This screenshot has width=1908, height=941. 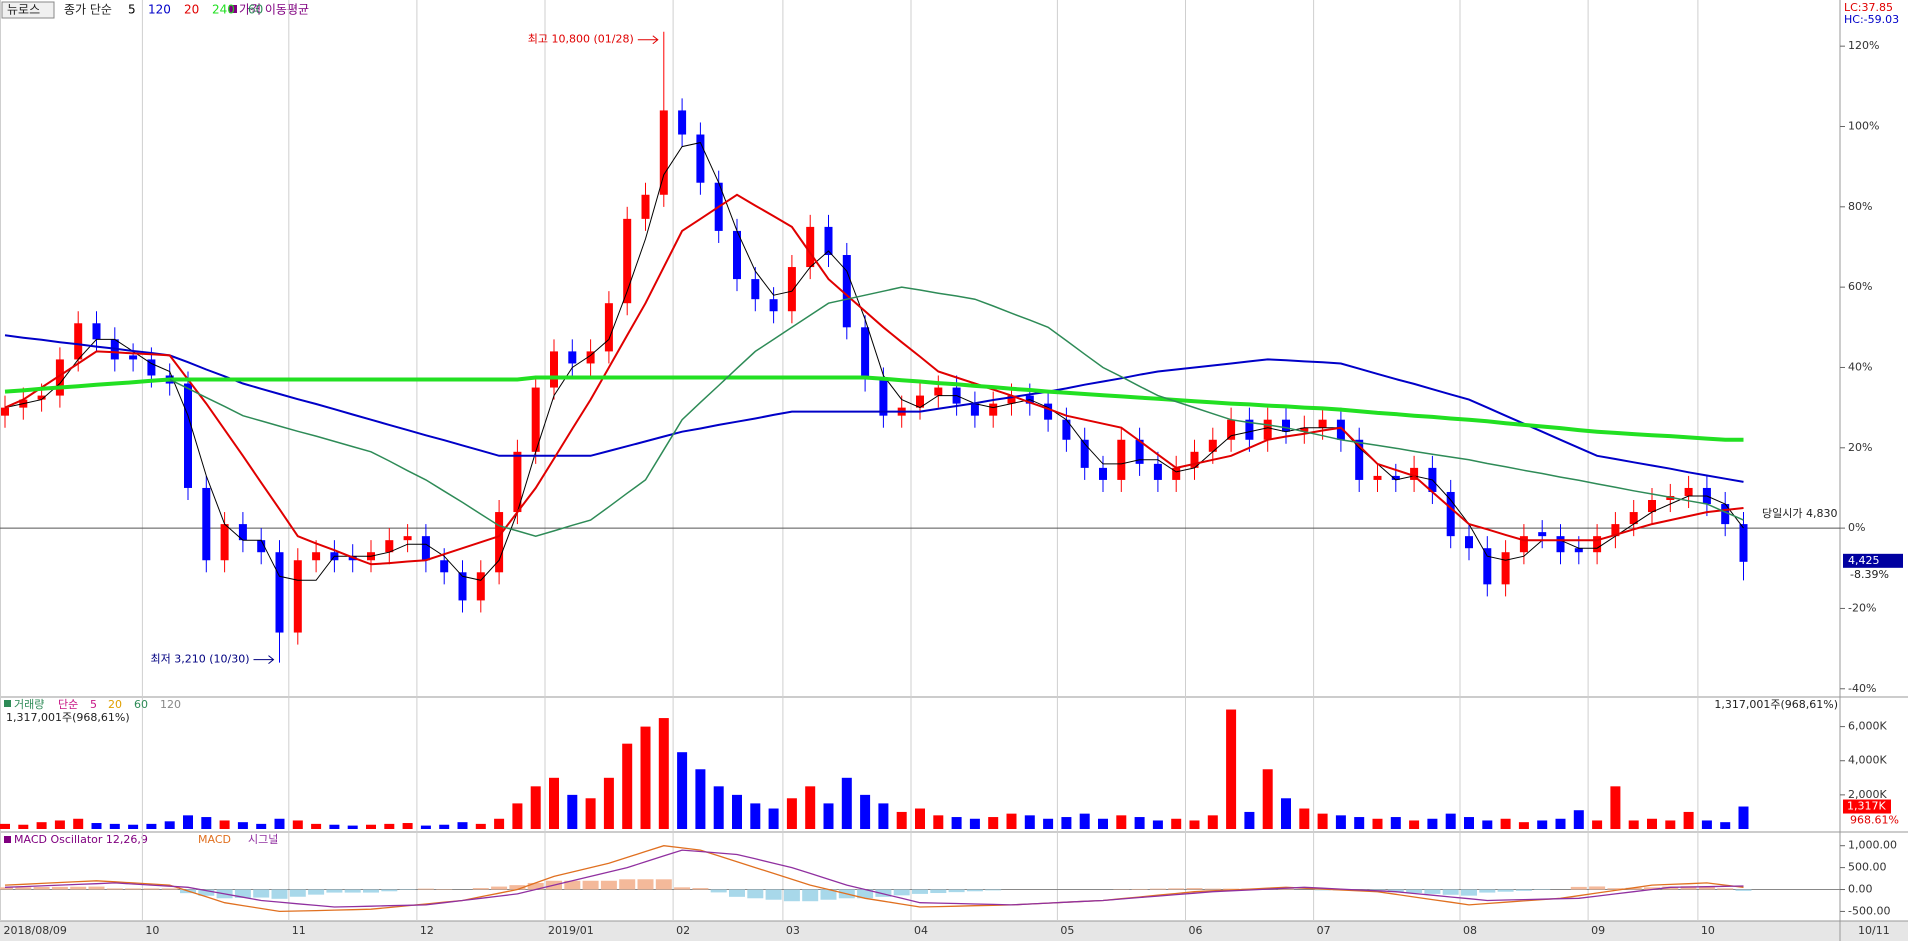 What do you see at coordinates (1598, 930) in the screenshot?
I see `x-tick-label: 09` at bounding box center [1598, 930].